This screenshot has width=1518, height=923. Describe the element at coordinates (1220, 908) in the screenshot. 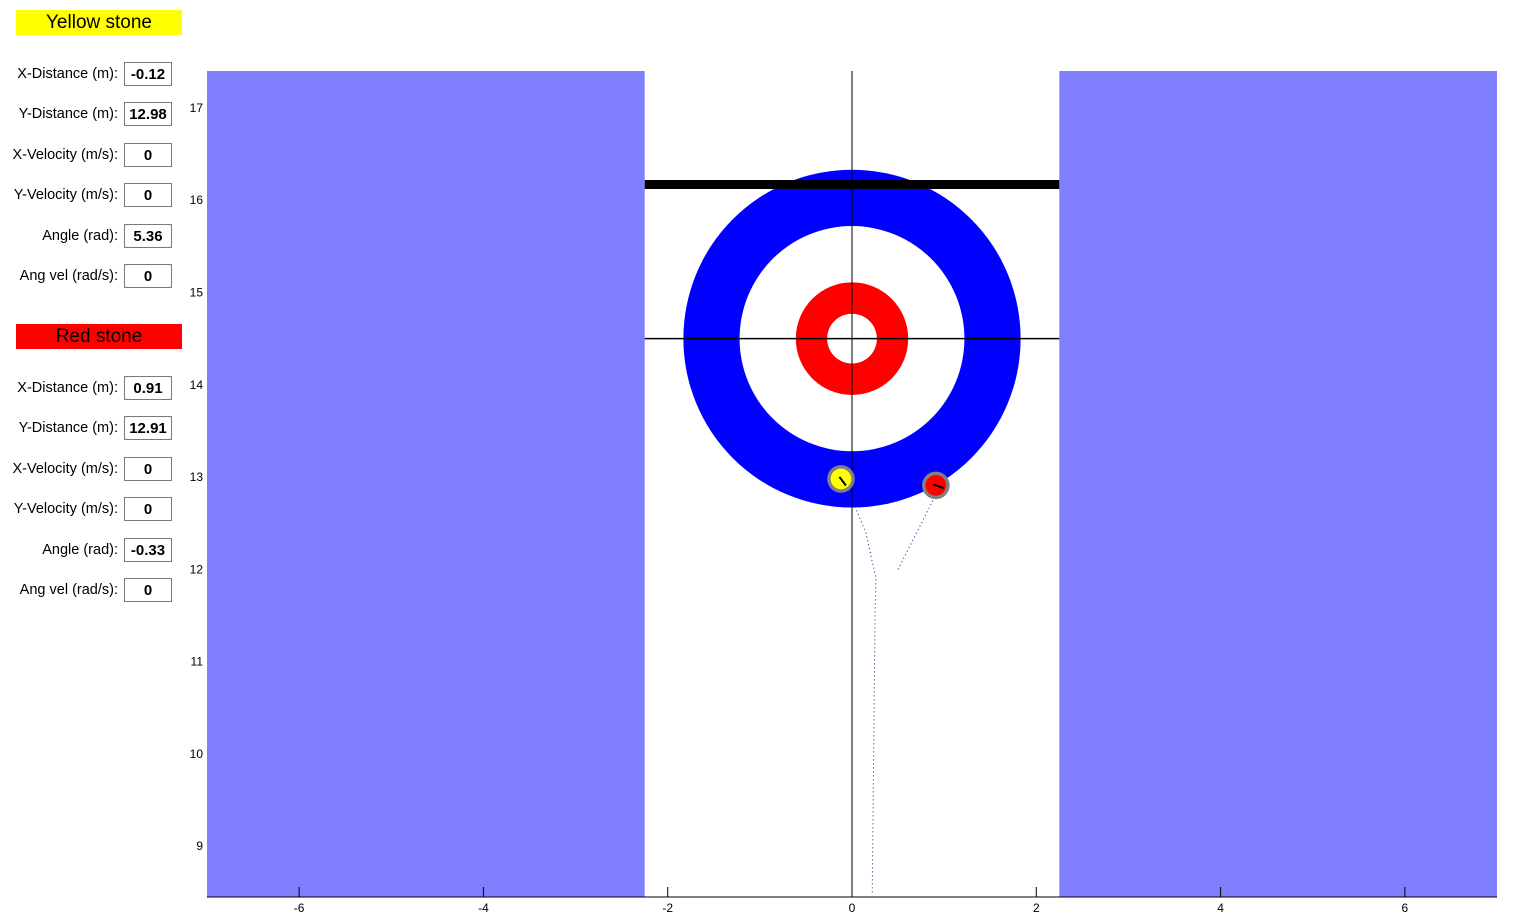

I see `x-tick-label: 4` at that location.